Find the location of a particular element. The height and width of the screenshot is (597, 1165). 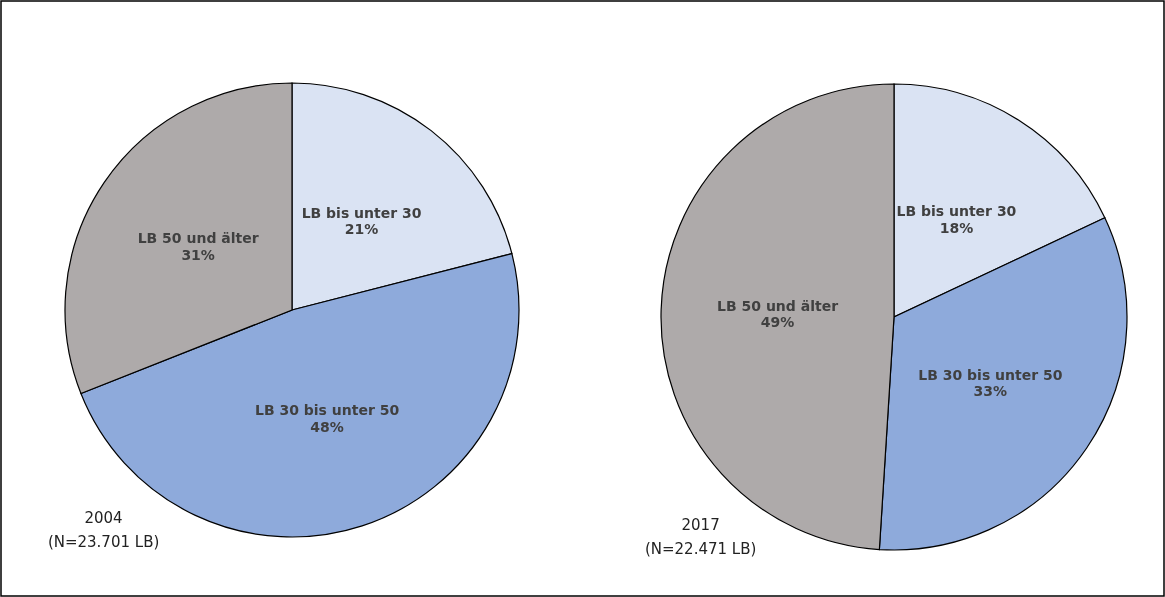

text: 2017 is located at coordinates (700, 525).